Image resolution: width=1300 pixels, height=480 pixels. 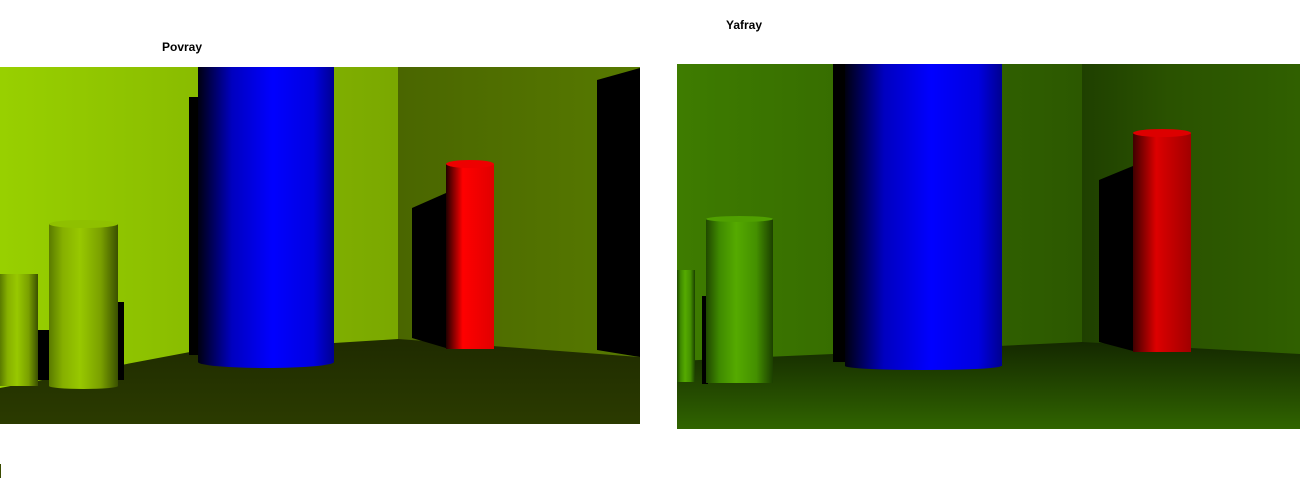 I want to click on small-cylinder-shadow, so click(x=43, y=355).